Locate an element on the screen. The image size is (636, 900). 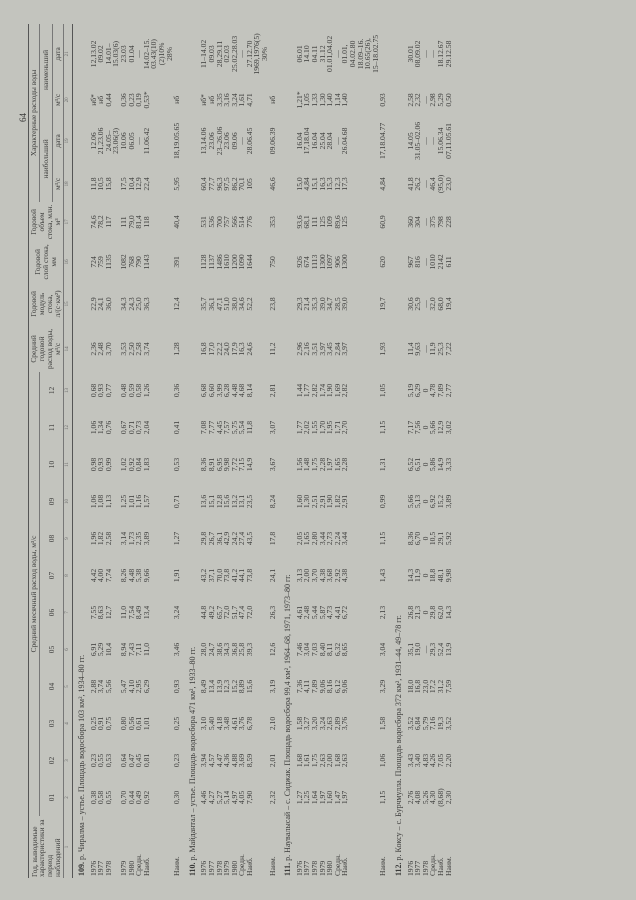
header-volume: Годовой объем стока, млн. м³ is located at coordinates (46, 221).